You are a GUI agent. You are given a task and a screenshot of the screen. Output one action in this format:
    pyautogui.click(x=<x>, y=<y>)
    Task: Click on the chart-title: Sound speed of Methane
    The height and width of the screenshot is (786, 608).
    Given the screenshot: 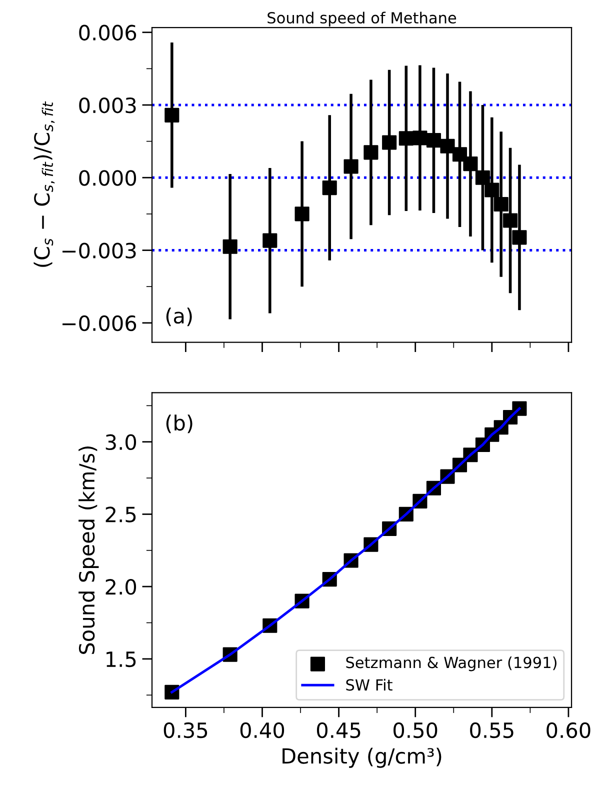 What is the action you would take?
    pyautogui.click(x=362, y=19)
    